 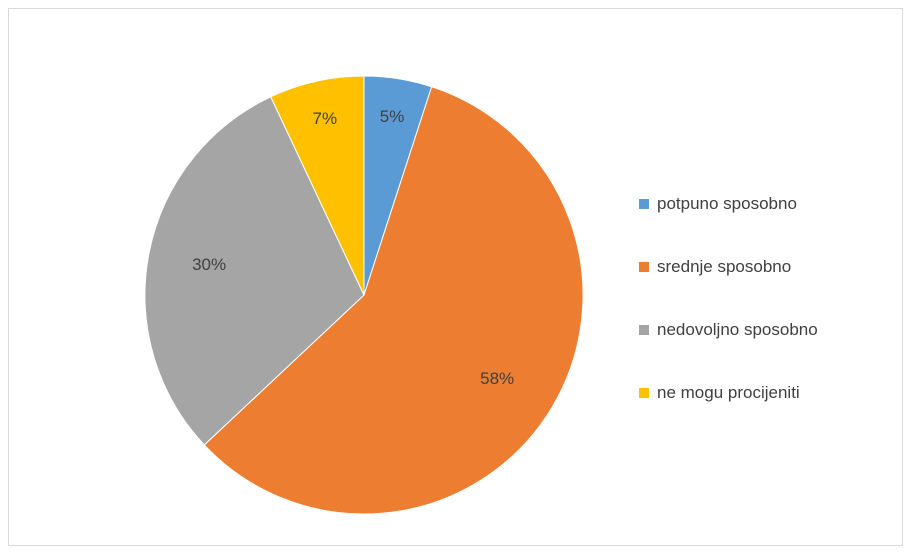 I want to click on legend-item-potpuno-sposobno: potpuno sposobno, so click(x=728, y=204).